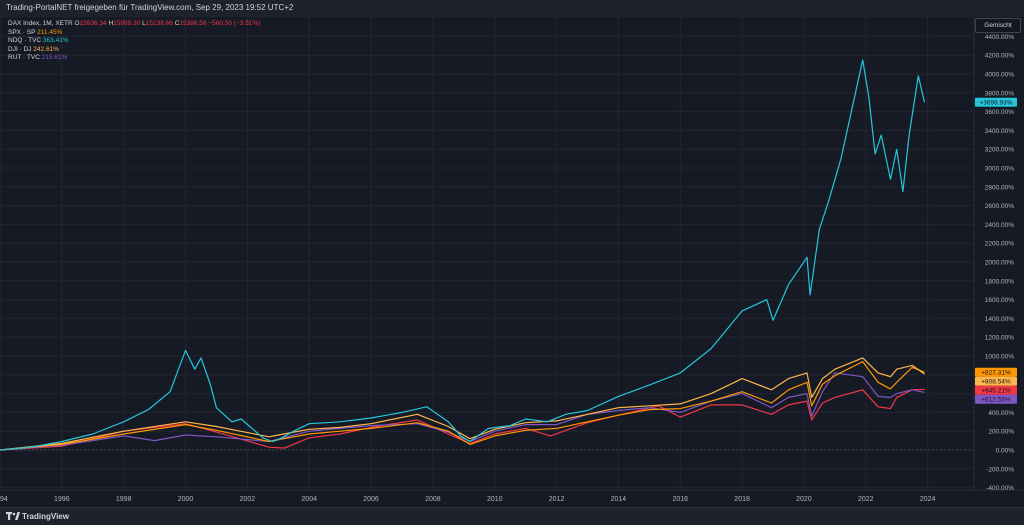 The width and height of the screenshot is (1024, 525). What do you see at coordinates (495, 499) in the screenshot?
I see `x-tick-label: 2010` at bounding box center [495, 499].